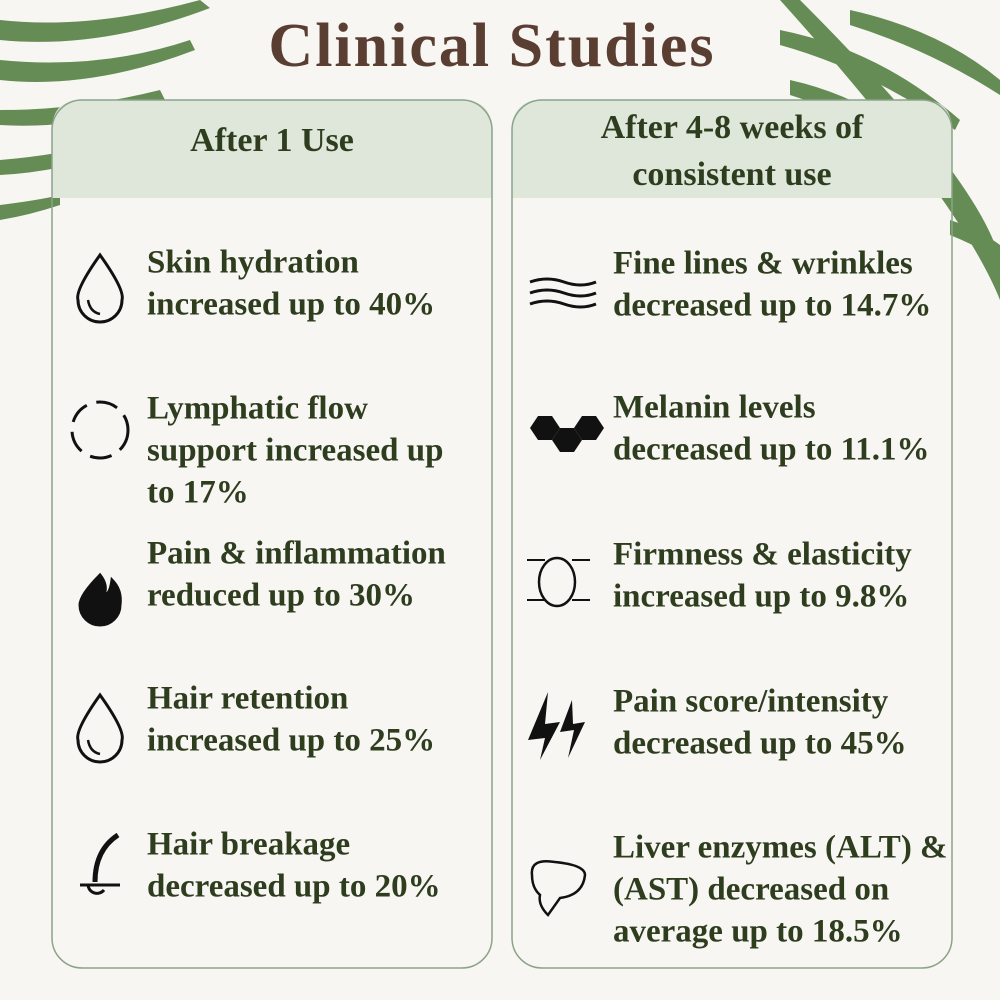 The image size is (1000, 1000). Describe the element at coordinates (763, 264) in the screenshot. I see `item-text: Fine lines & wrinkles` at that location.